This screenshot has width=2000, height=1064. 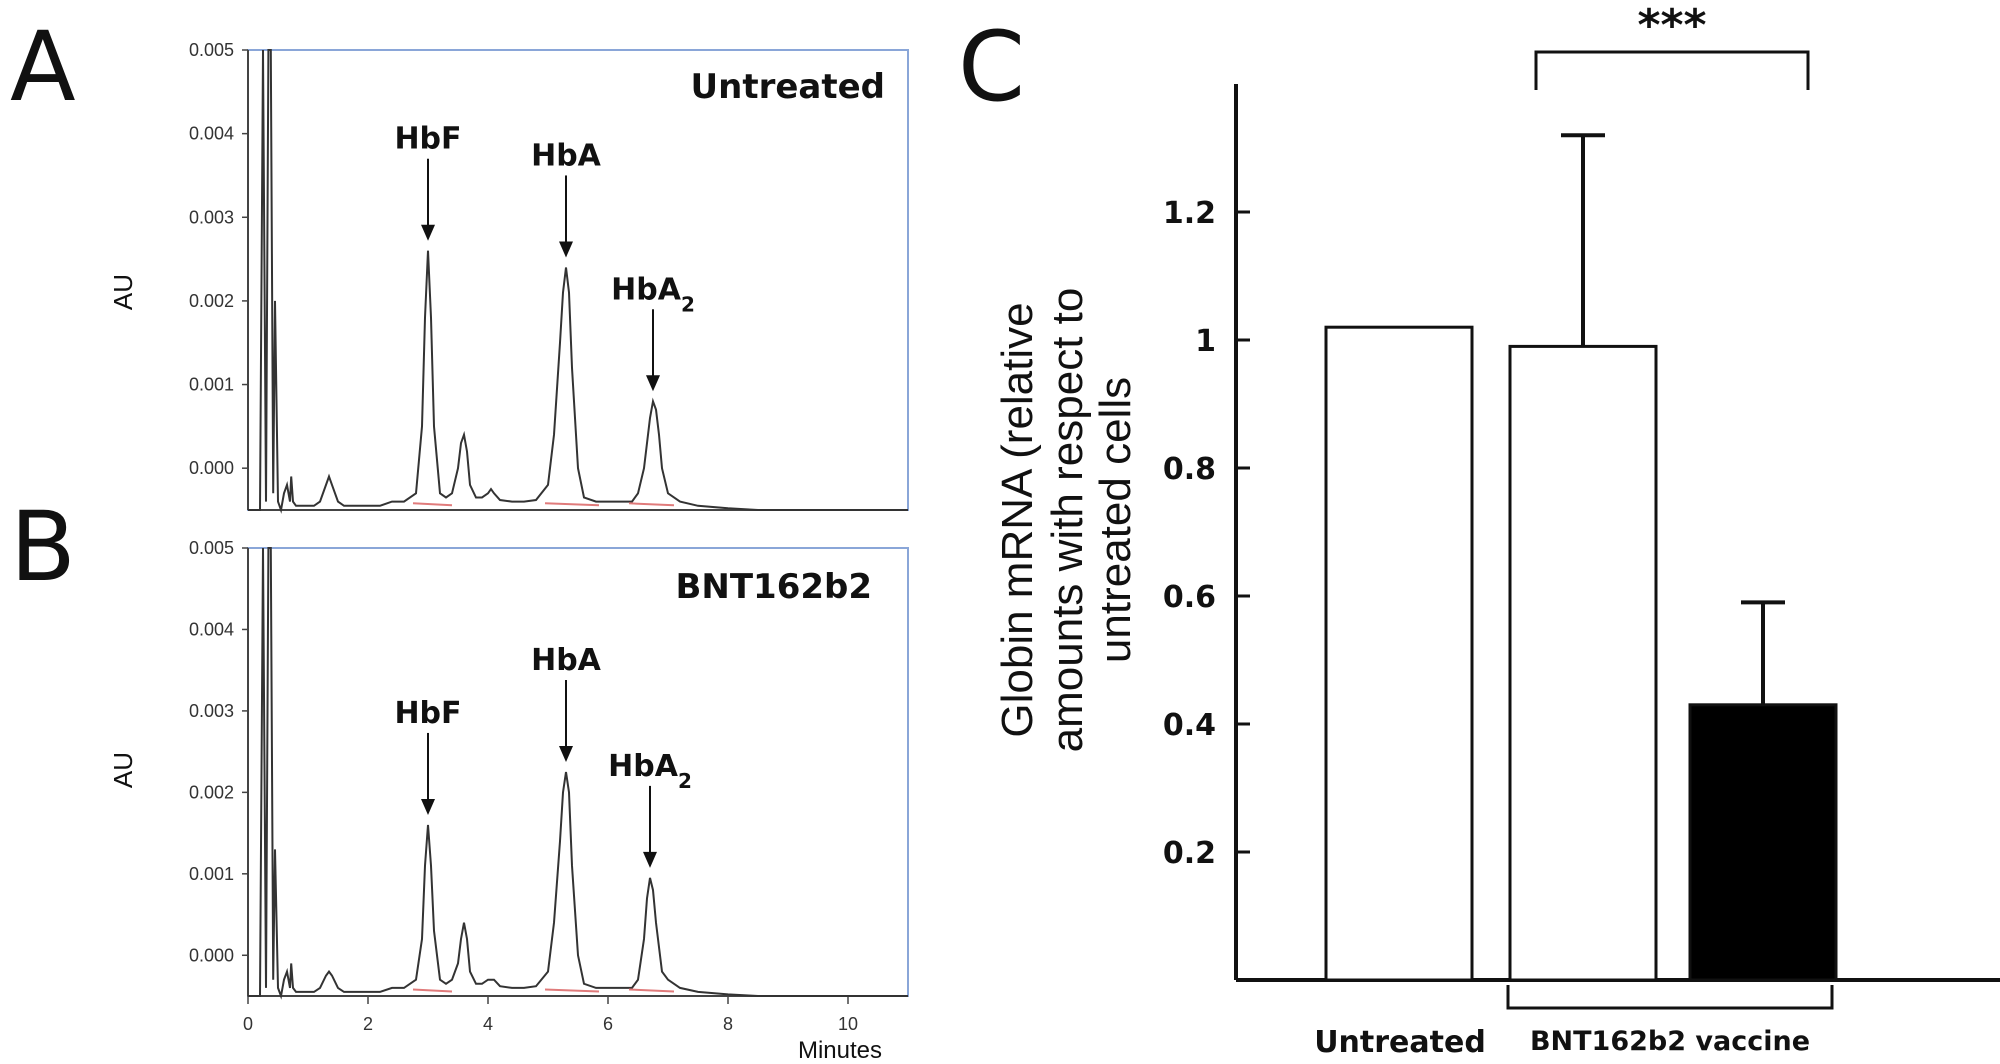 What do you see at coordinates (1189, 597) in the screenshot?
I see `y-tick-label: 0.6` at bounding box center [1189, 597].